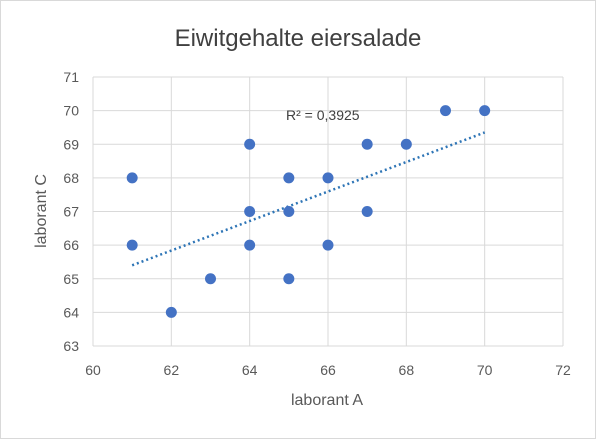 Image resolution: width=596 pixels, height=440 pixels. What do you see at coordinates (71, 312) in the screenshot?
I see `y-tick-label: 64` at bounding box center [71, 312].